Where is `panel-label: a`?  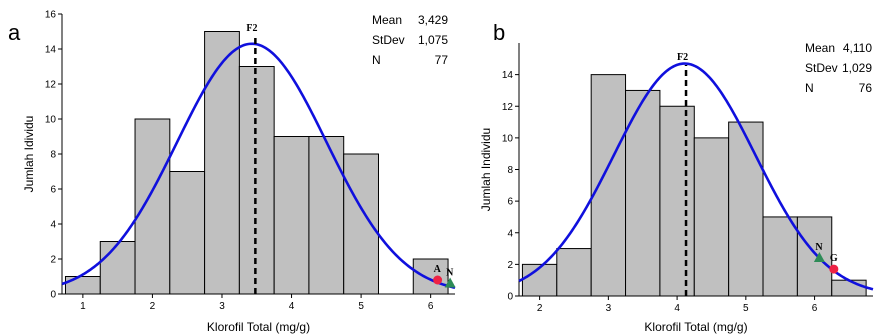
panel-label: a is located at coordinates (14, 32).